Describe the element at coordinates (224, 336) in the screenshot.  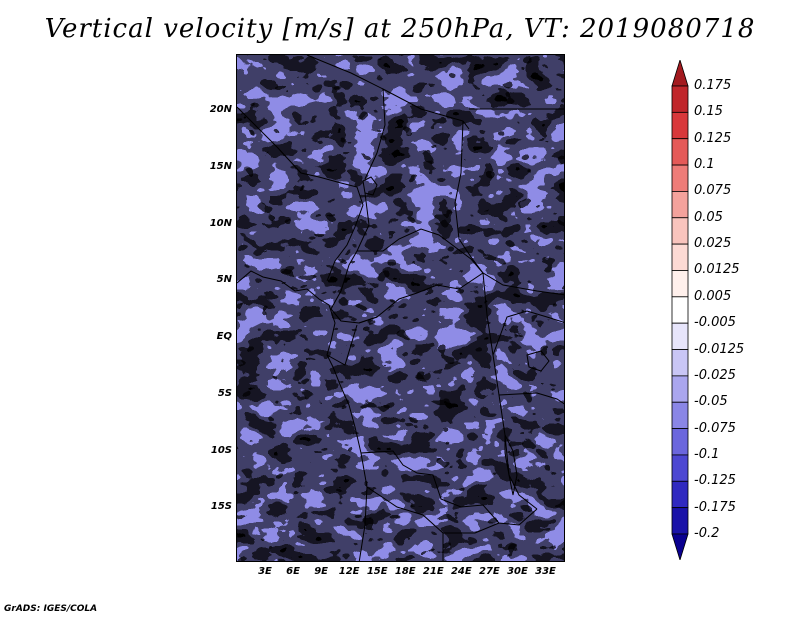
I see `lat-label-eq: EQ` at that location.